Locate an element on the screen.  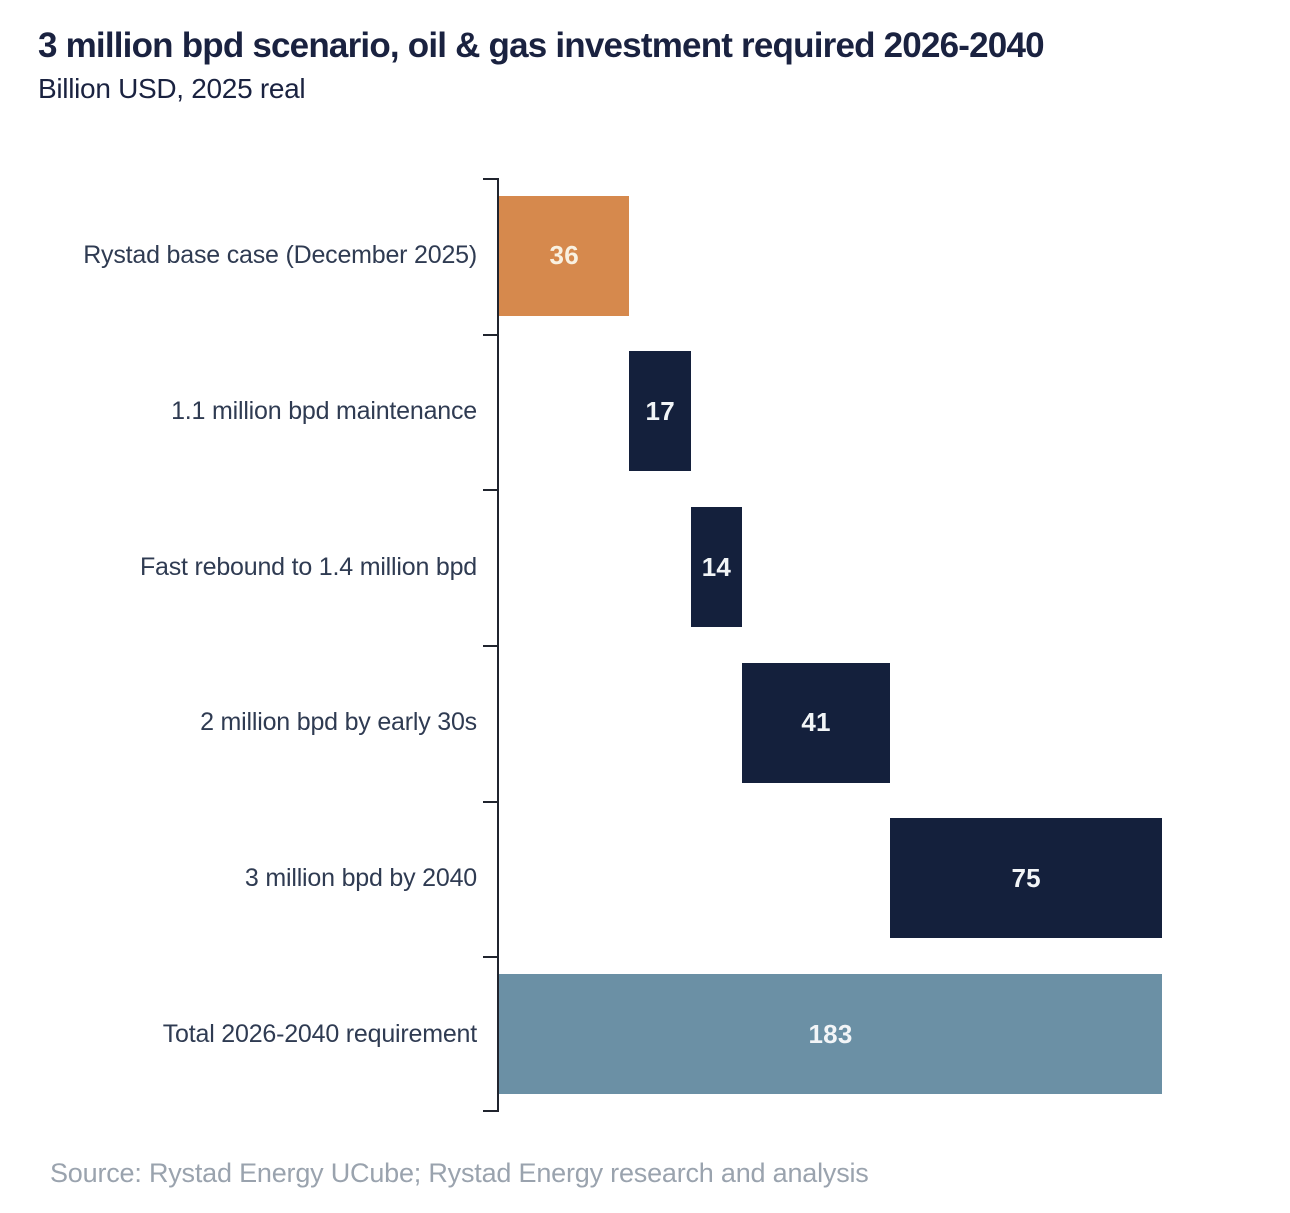
bar-value-label: 17 is located at coordinates (660, 410).